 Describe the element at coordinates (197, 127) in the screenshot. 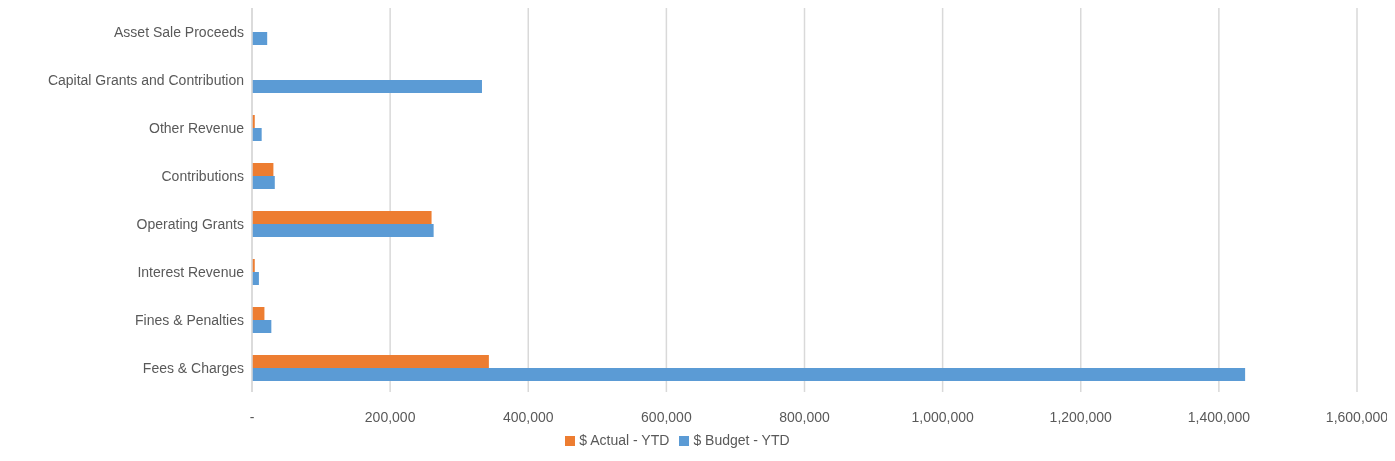

I see `y-tick-label: Other Revenue` at that location.